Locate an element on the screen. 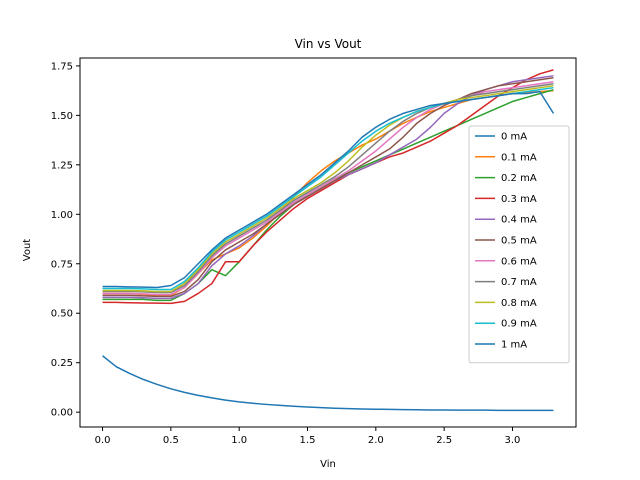 The width and height of the screenshot is (640, 480). legend-entry: 0.5 mA is located at coordinates (519, 241).